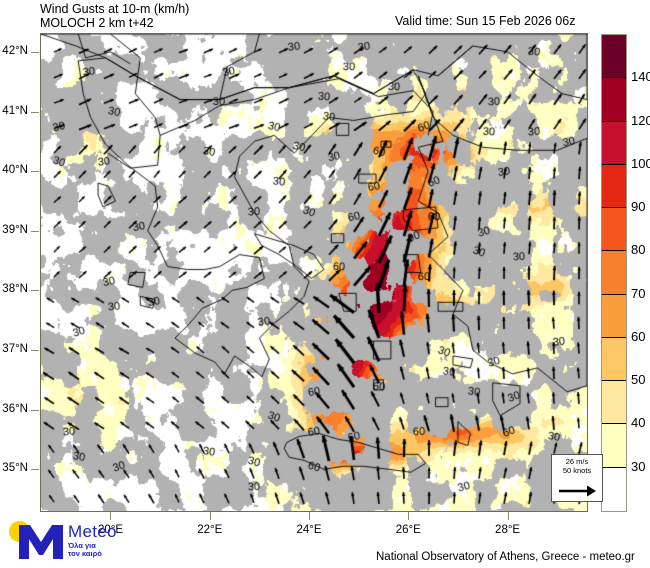 The image size is (650, 568). What do you see at coordinates (638, 336) in the screenshot?
I see `colorbar-tick-label: 60` at bounding box center [638, 336].